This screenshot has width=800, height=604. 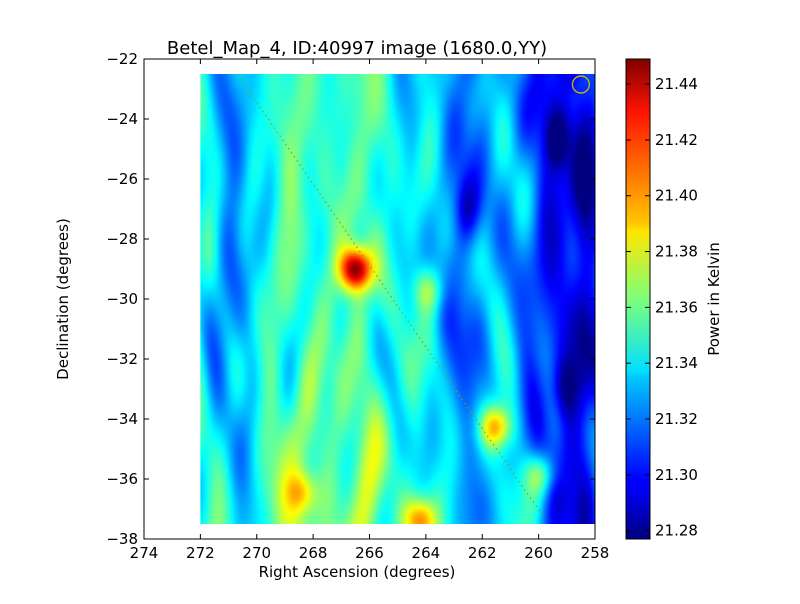 I want to click on colorbar, so click(x=638, y=299).